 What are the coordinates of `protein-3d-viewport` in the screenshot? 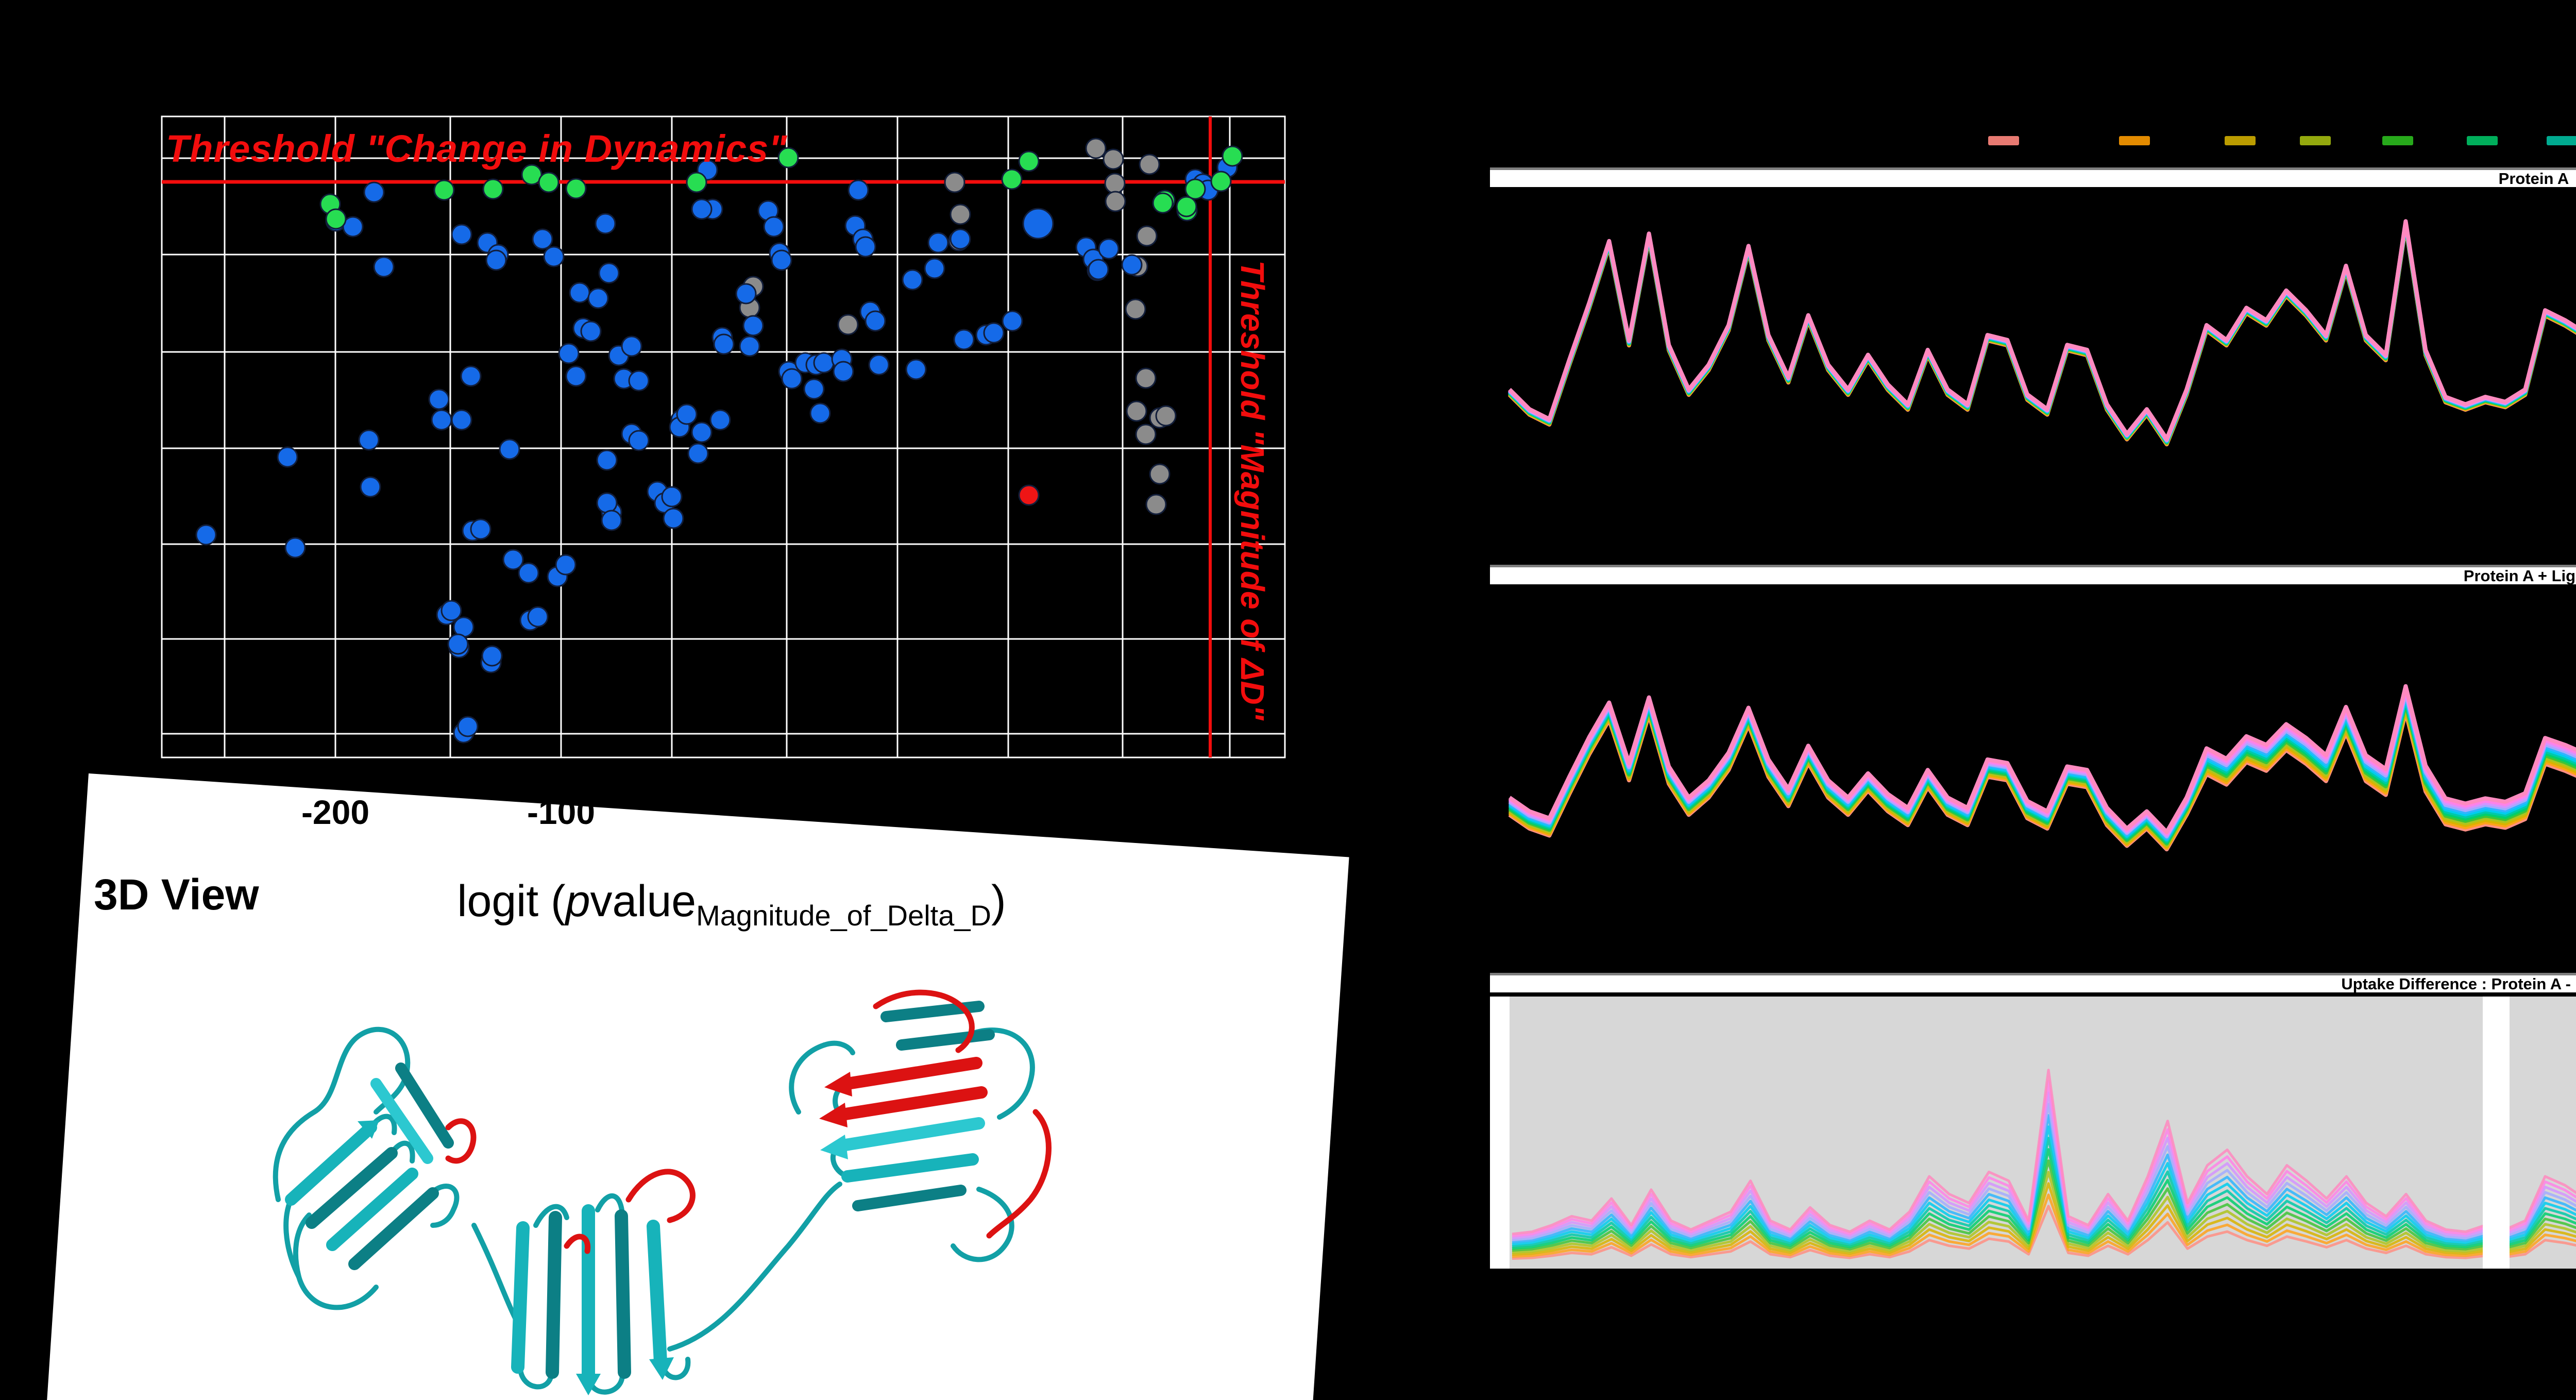 It's located at (659, 1178).